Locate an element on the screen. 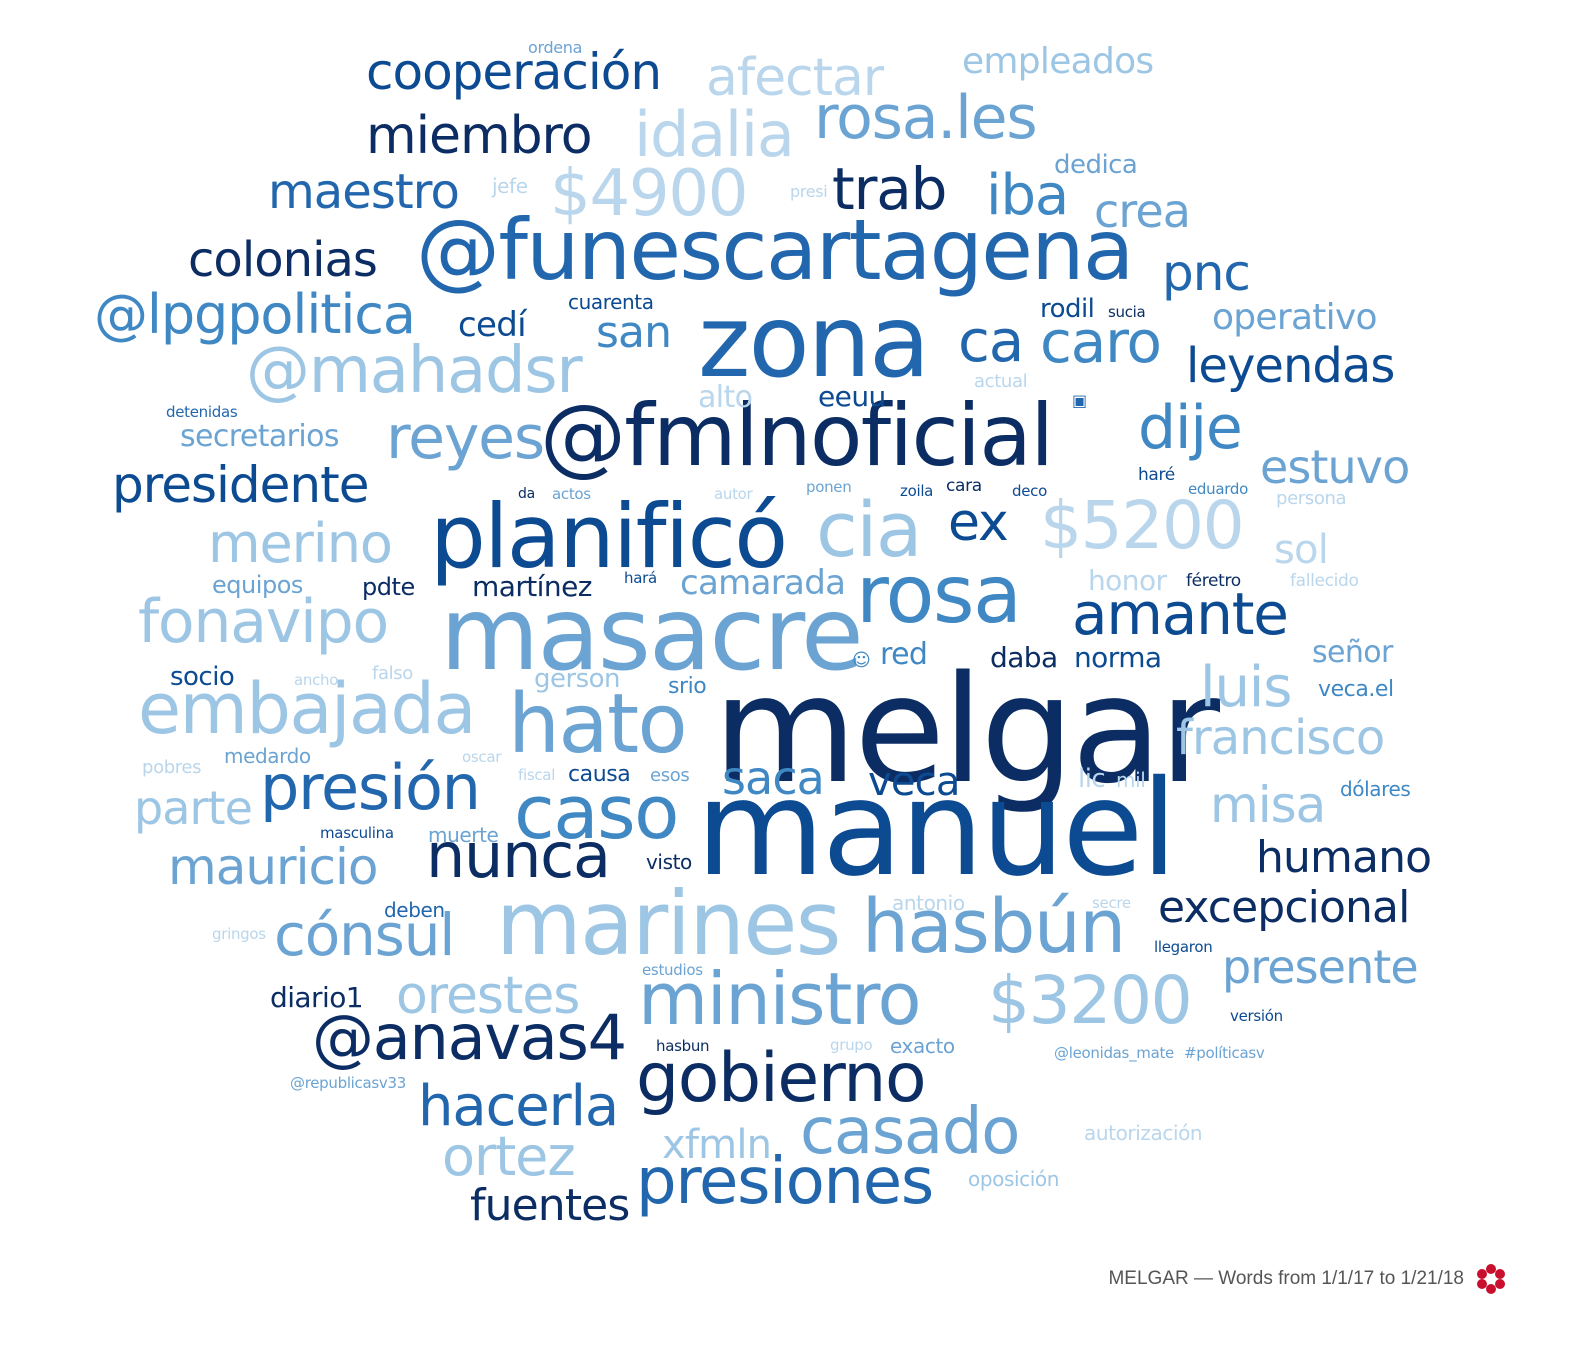 This screenshot has width=1580, height=1346. word: hasbun is located at coordinates (683, 1046).